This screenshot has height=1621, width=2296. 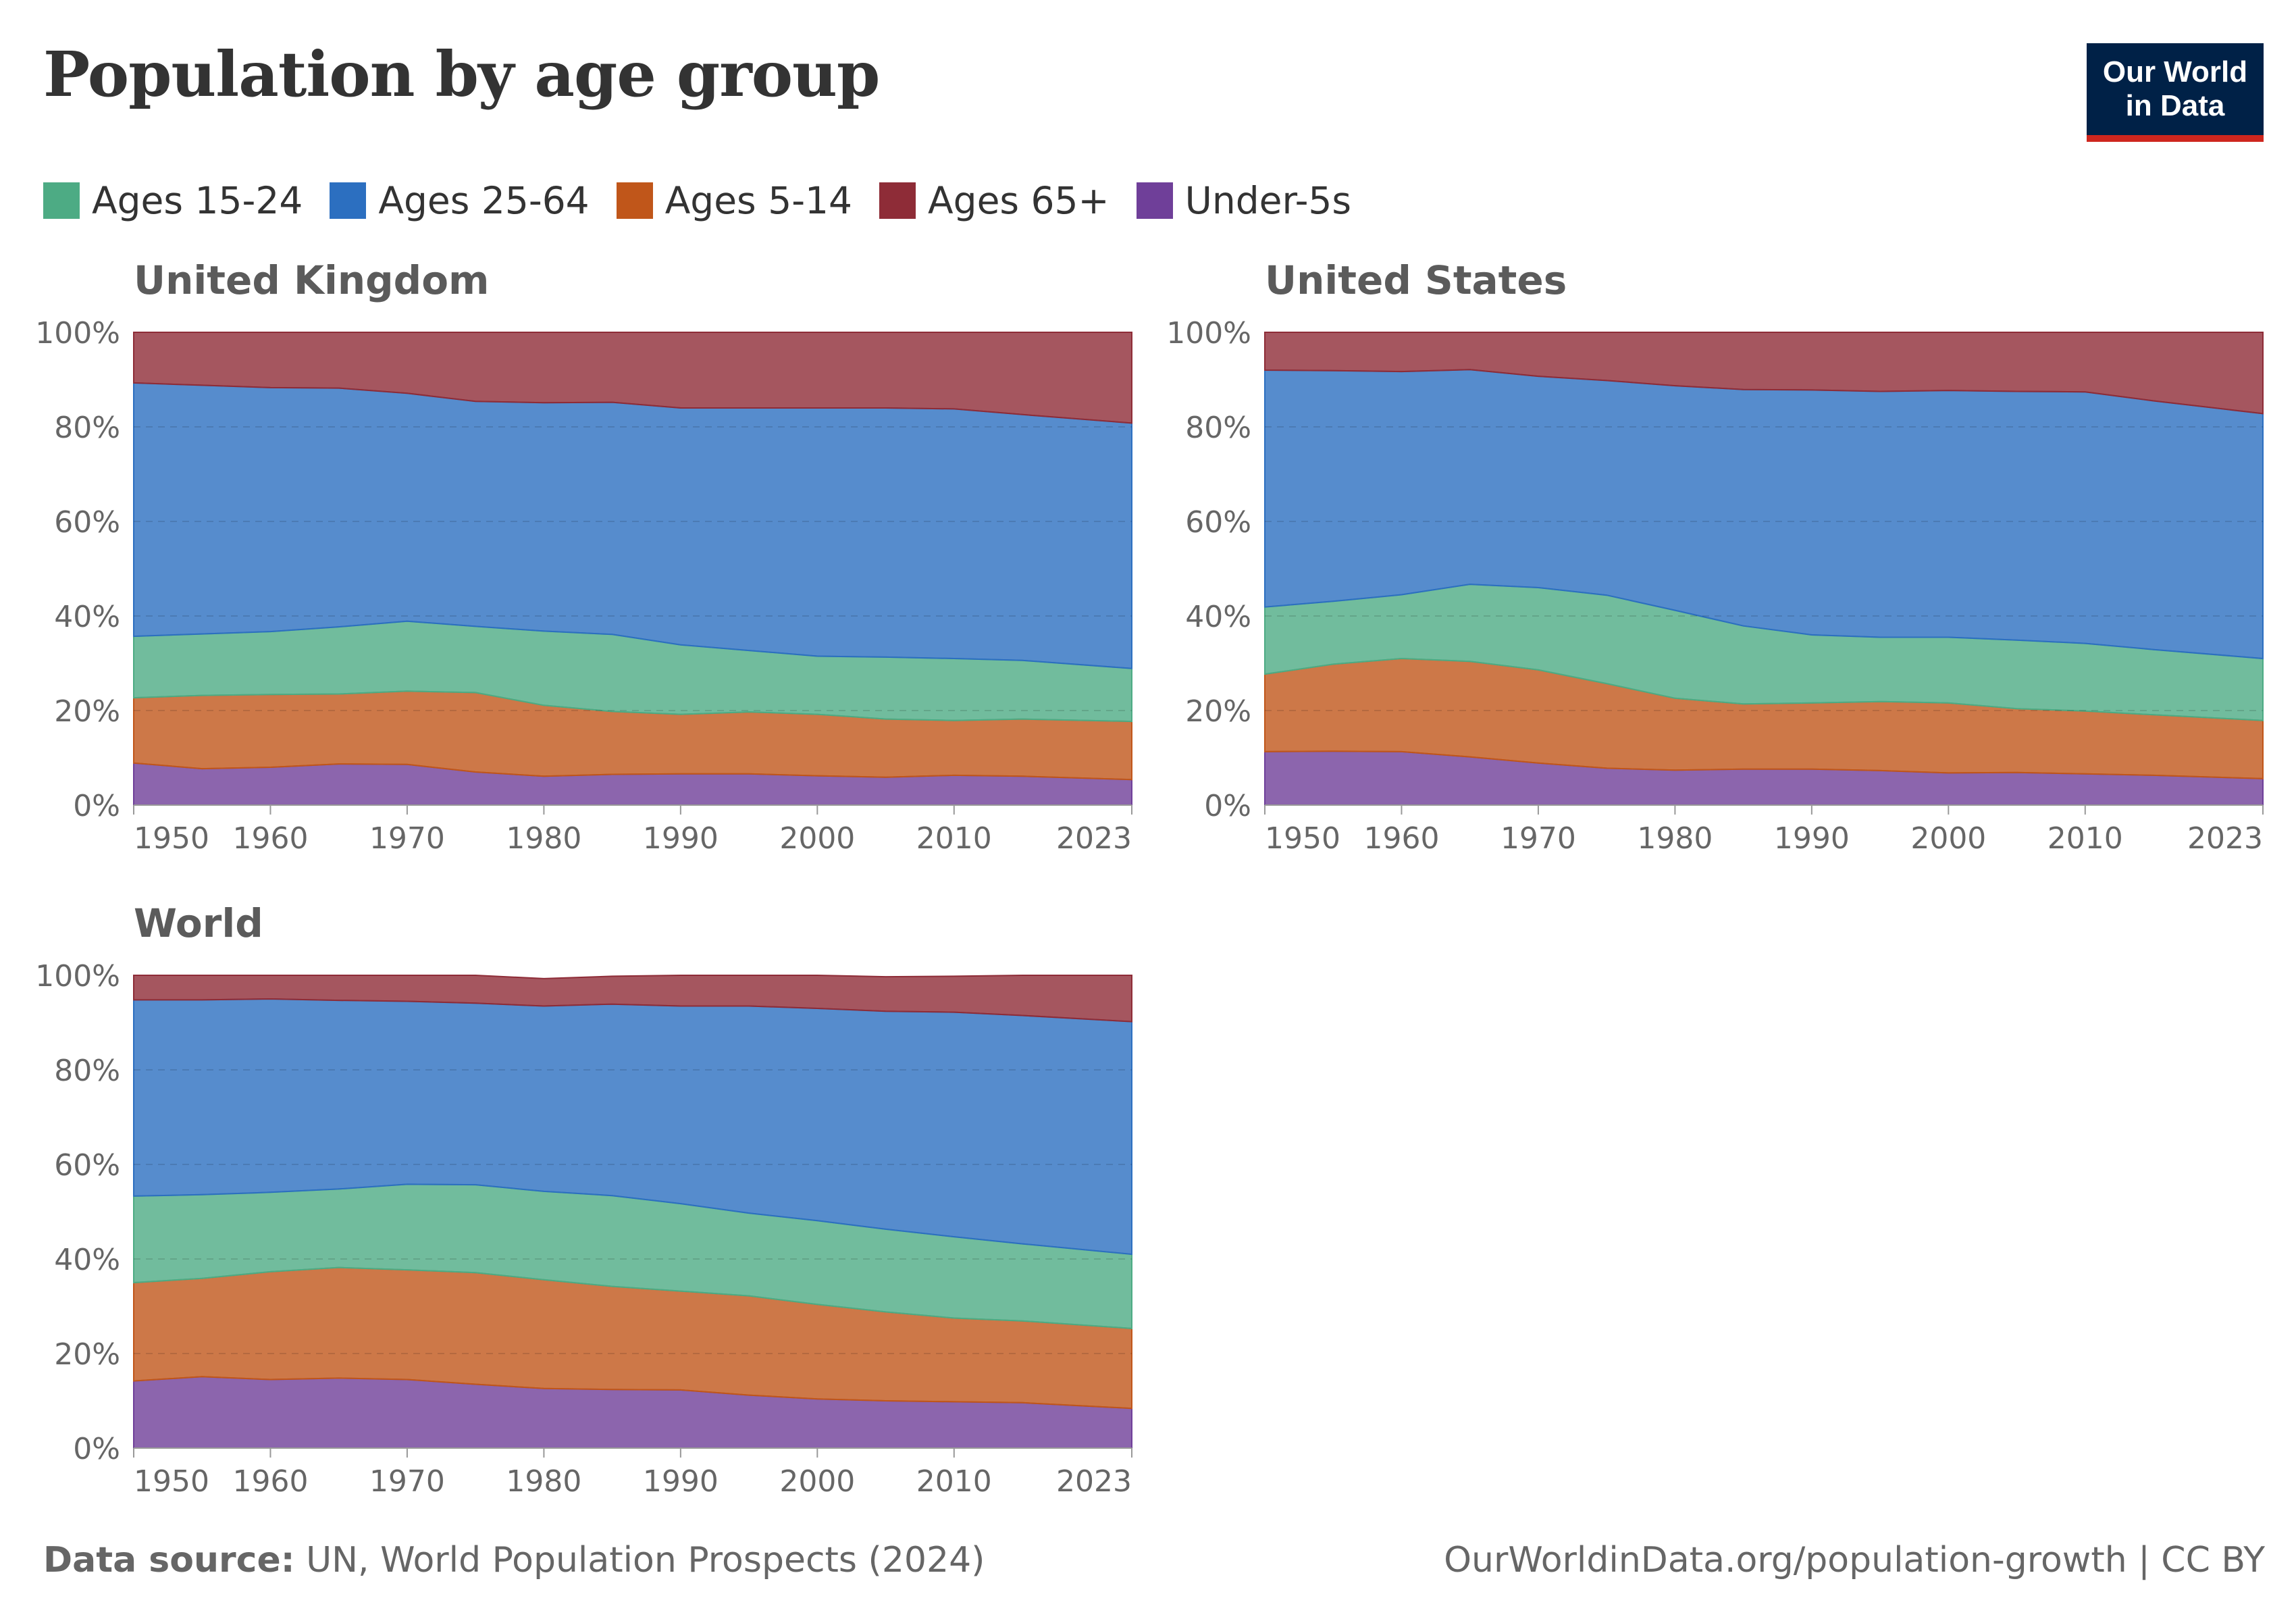 What do you see at coordinates (2175, 71) in the screenshot?
I see `logo-line-1: Our World` at bounding box center [2175, 71].